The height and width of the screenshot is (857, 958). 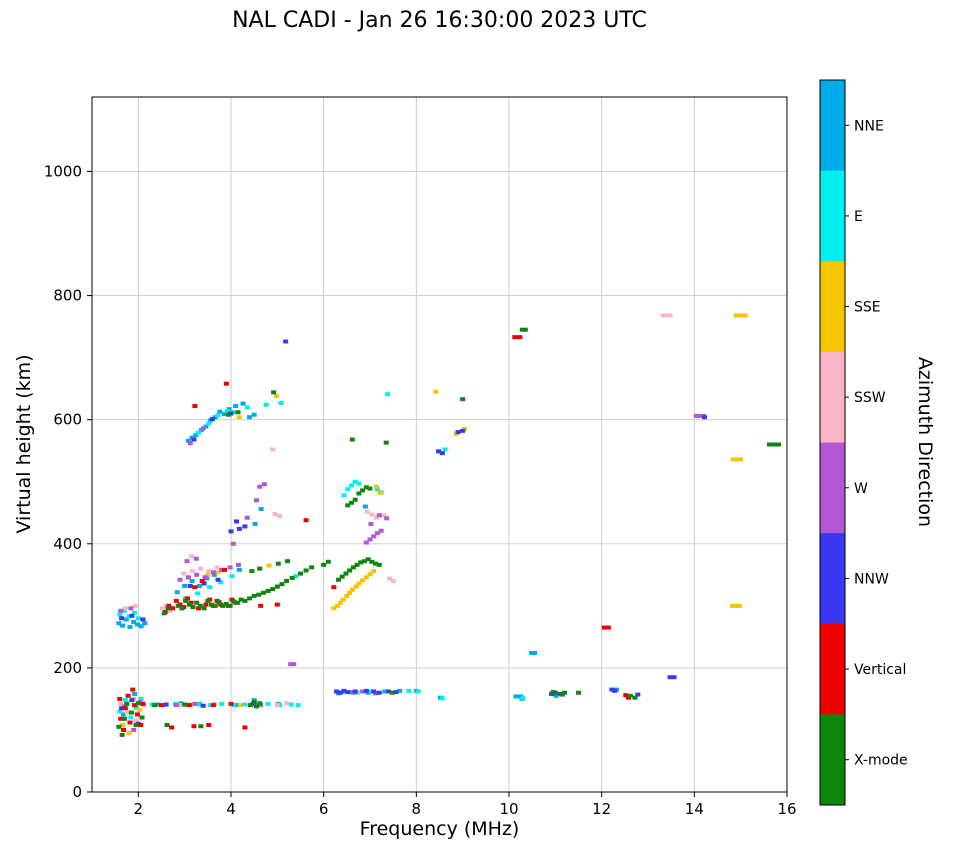 I want to click on x-tick-label: 14, so click(x=694, y=809).